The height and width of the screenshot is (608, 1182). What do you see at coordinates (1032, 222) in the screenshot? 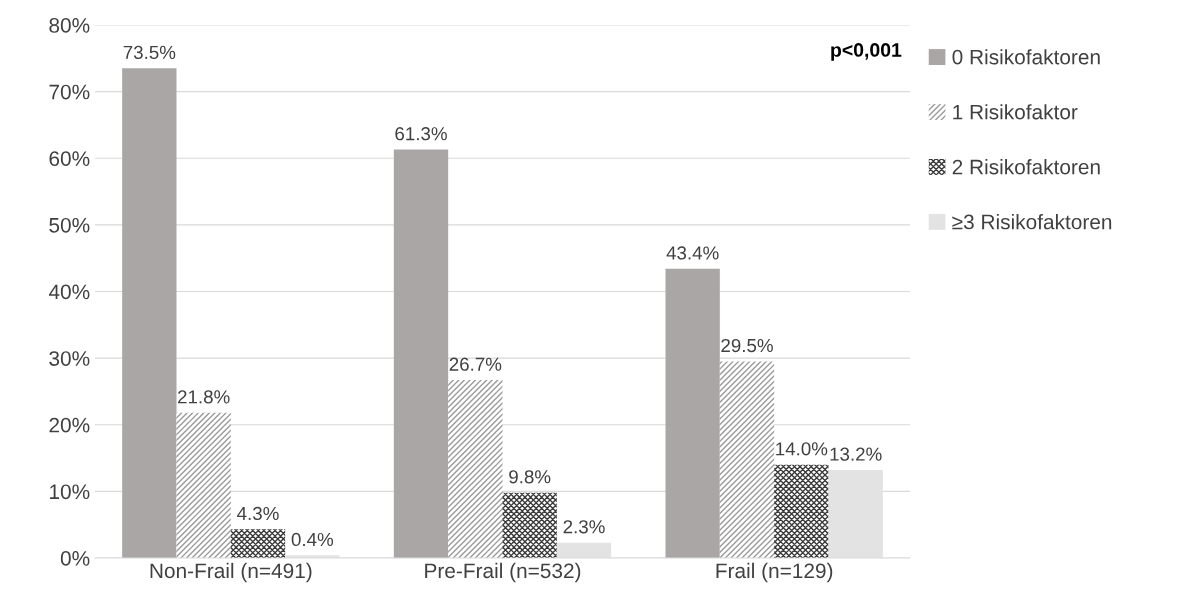
I see `legend-label: ≥3 Risikofaktoren` at bounding box center [1032, 222].